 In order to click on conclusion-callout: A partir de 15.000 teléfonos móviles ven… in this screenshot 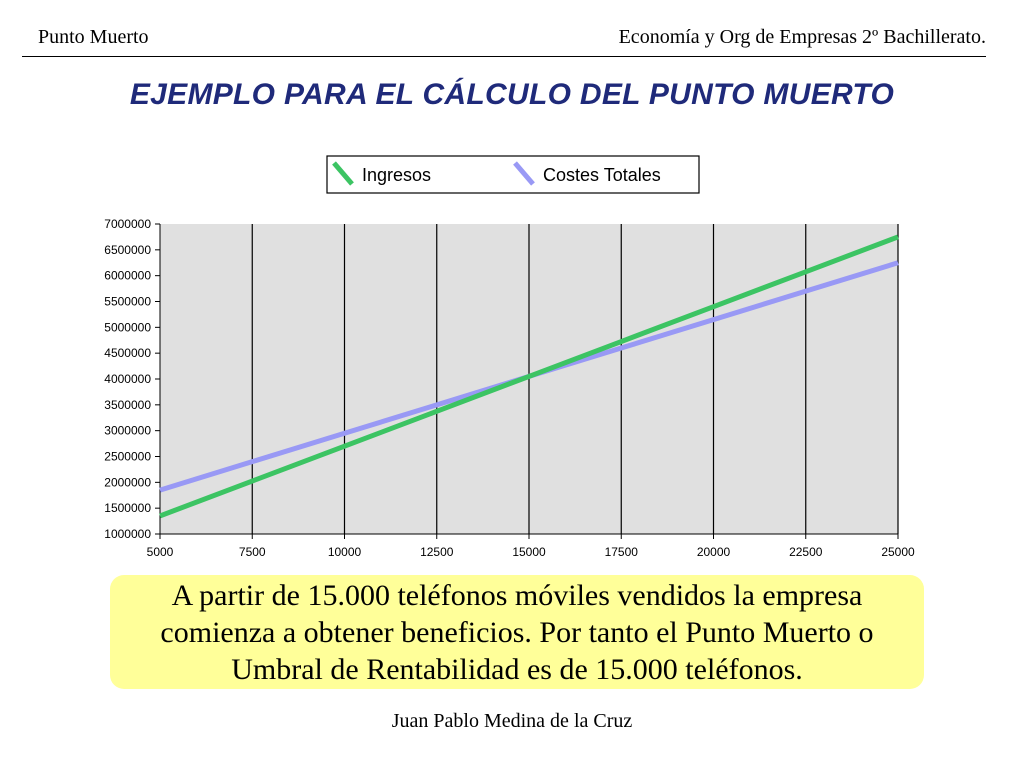, I will do `click(517, 632)`.